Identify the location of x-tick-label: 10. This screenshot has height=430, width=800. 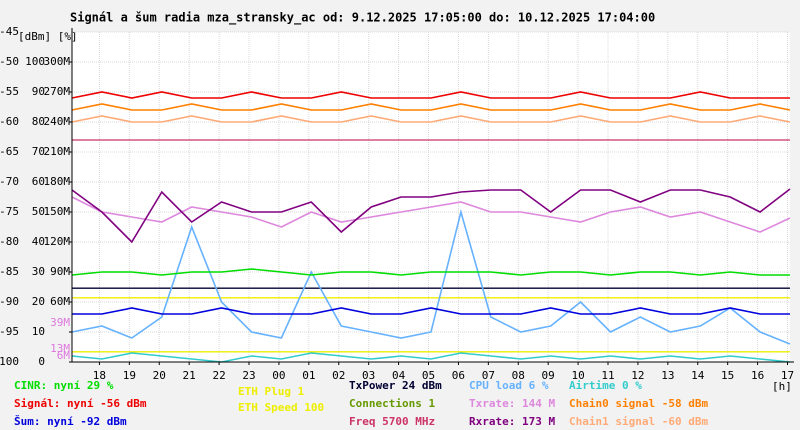
(577, 375).